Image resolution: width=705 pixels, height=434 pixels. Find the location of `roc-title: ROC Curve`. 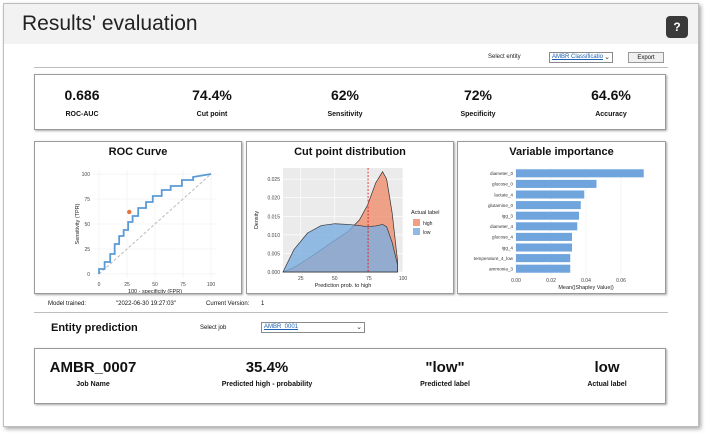

roc-title: ROC Curve is located at coordinates (138, 152).